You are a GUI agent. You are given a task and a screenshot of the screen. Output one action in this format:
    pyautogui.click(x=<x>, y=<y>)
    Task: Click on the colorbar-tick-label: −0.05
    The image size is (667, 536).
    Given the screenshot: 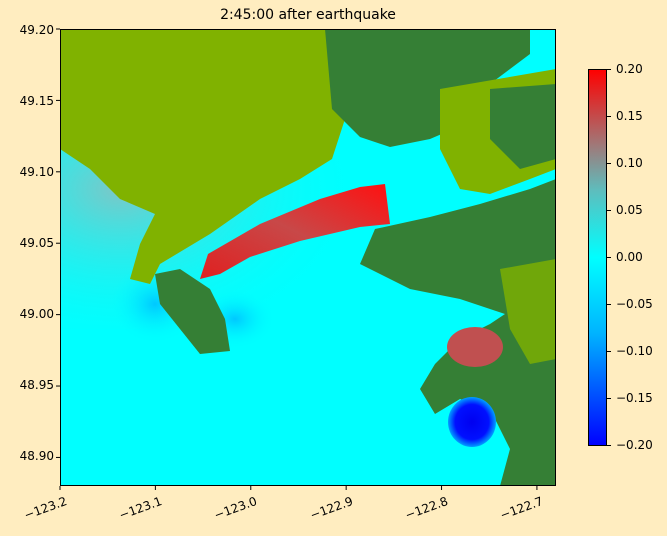 What is the action you would take?
    pyautogui.click(x=634, y=304)
    